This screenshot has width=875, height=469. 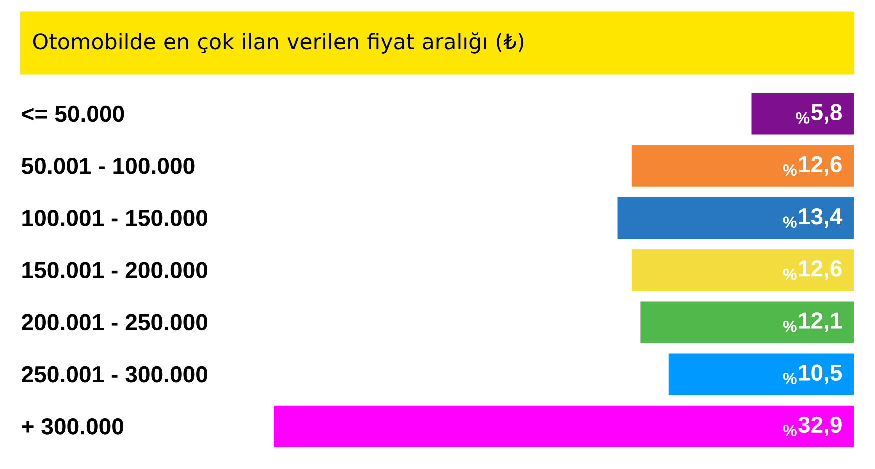 I want to click on chart-title: Otomobilde en çok ilan verilen fiyat aralığı (₺), so click(x=278, y=43).